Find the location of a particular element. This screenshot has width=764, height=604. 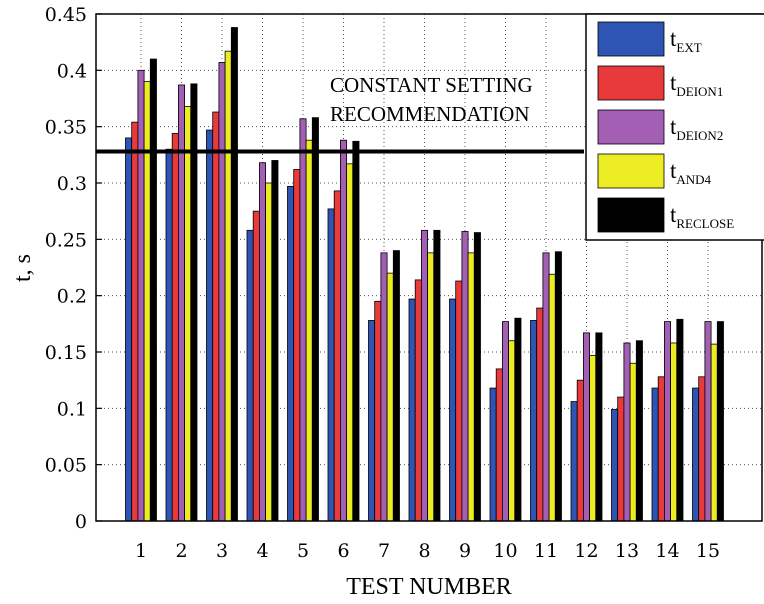

x-tick-label: 3 is located at coordinates (222, 551).